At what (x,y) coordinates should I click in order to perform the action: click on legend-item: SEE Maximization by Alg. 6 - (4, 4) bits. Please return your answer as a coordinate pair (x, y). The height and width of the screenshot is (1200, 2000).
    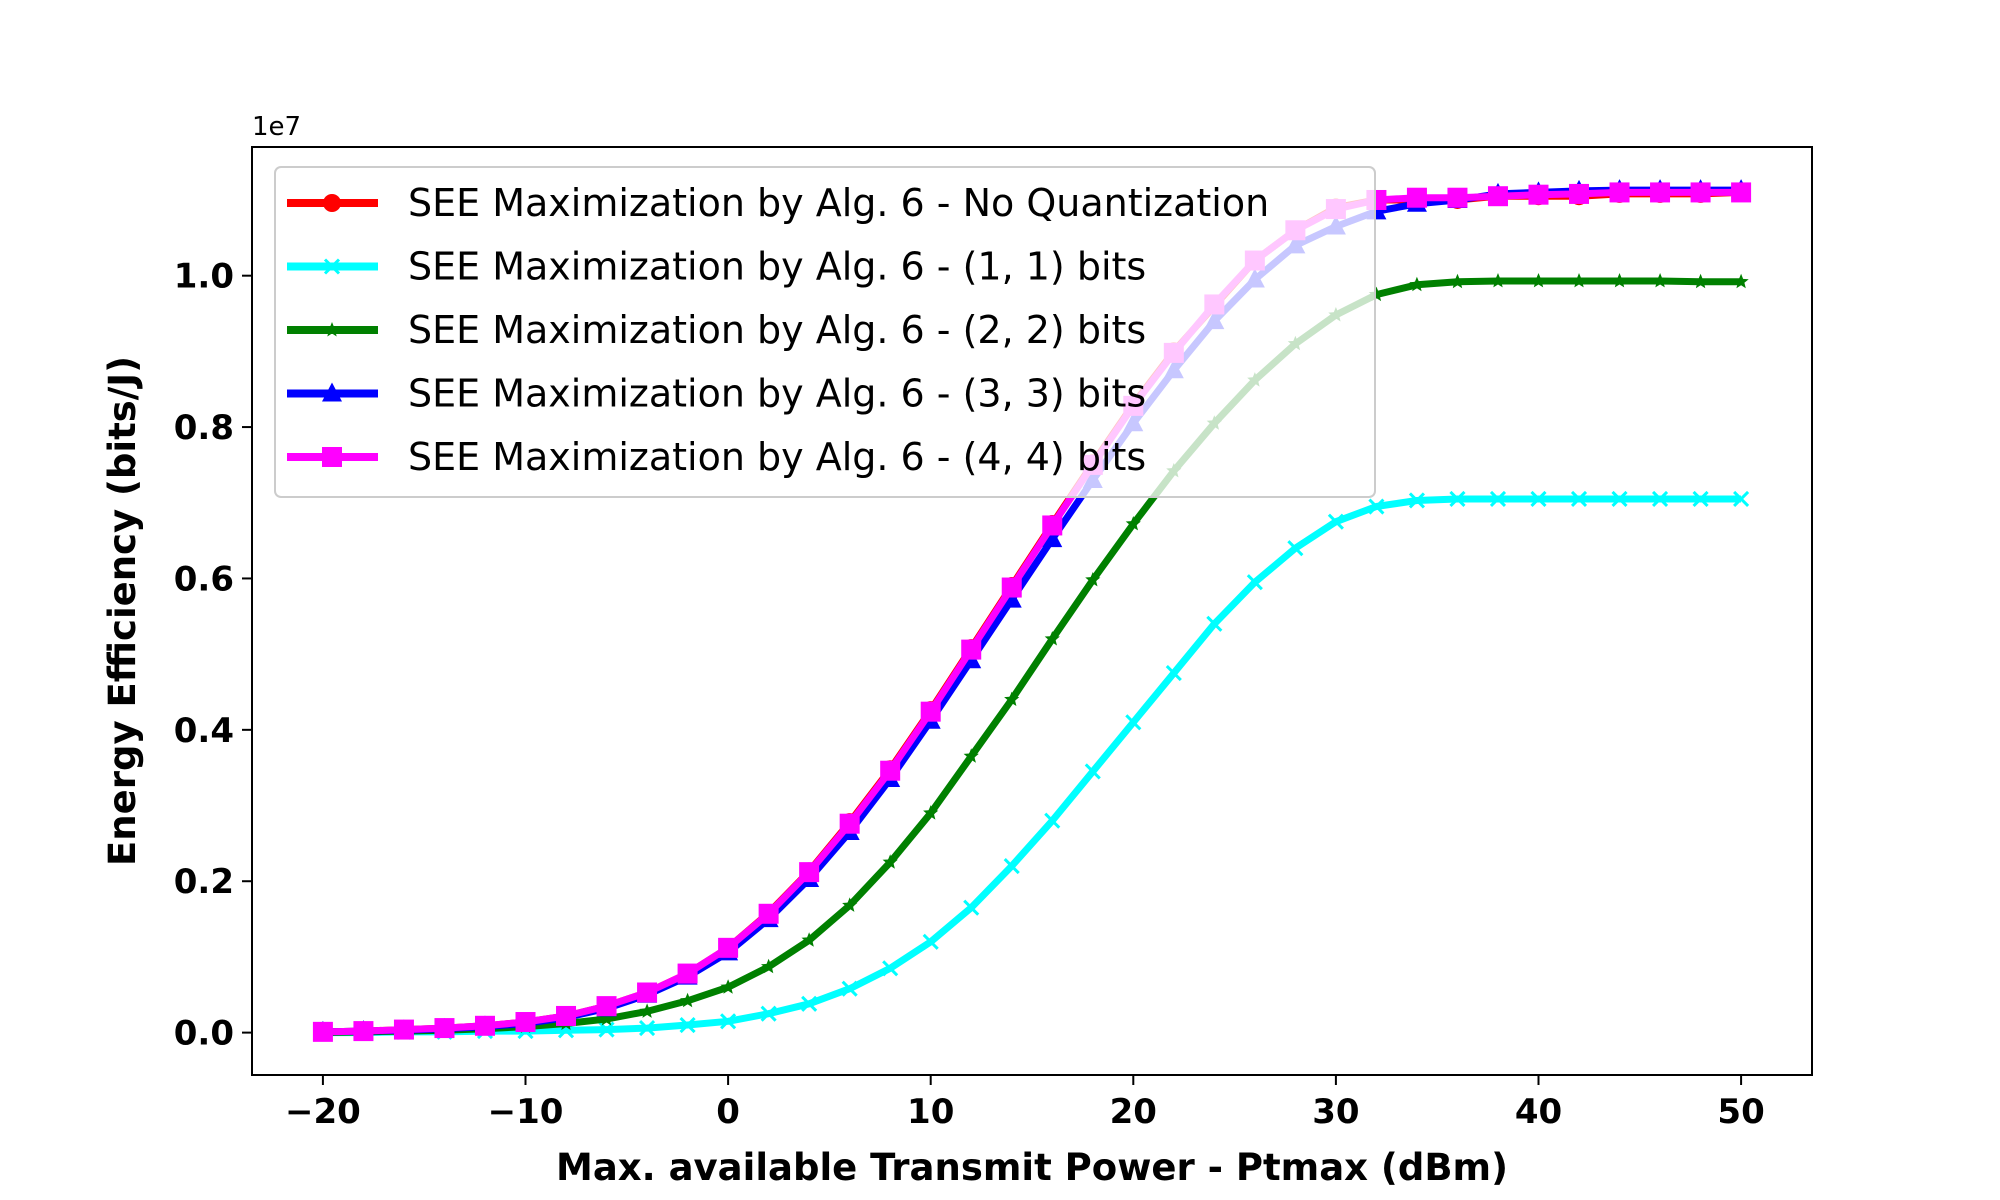
    Looking at the image, I should click on (716, 457).